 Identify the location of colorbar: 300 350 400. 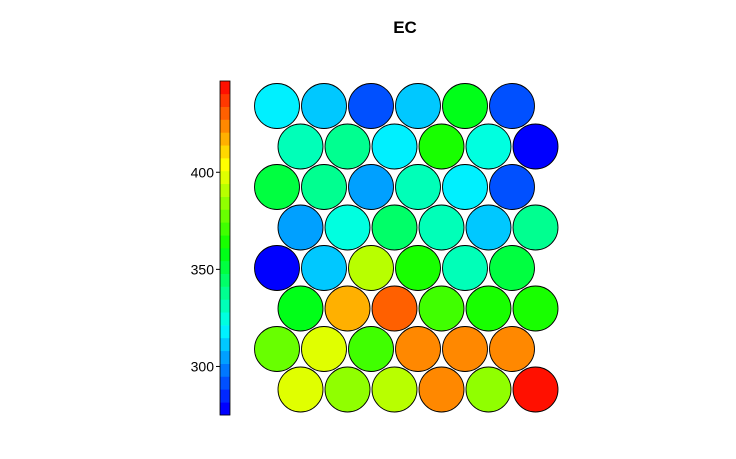
(211, 248).